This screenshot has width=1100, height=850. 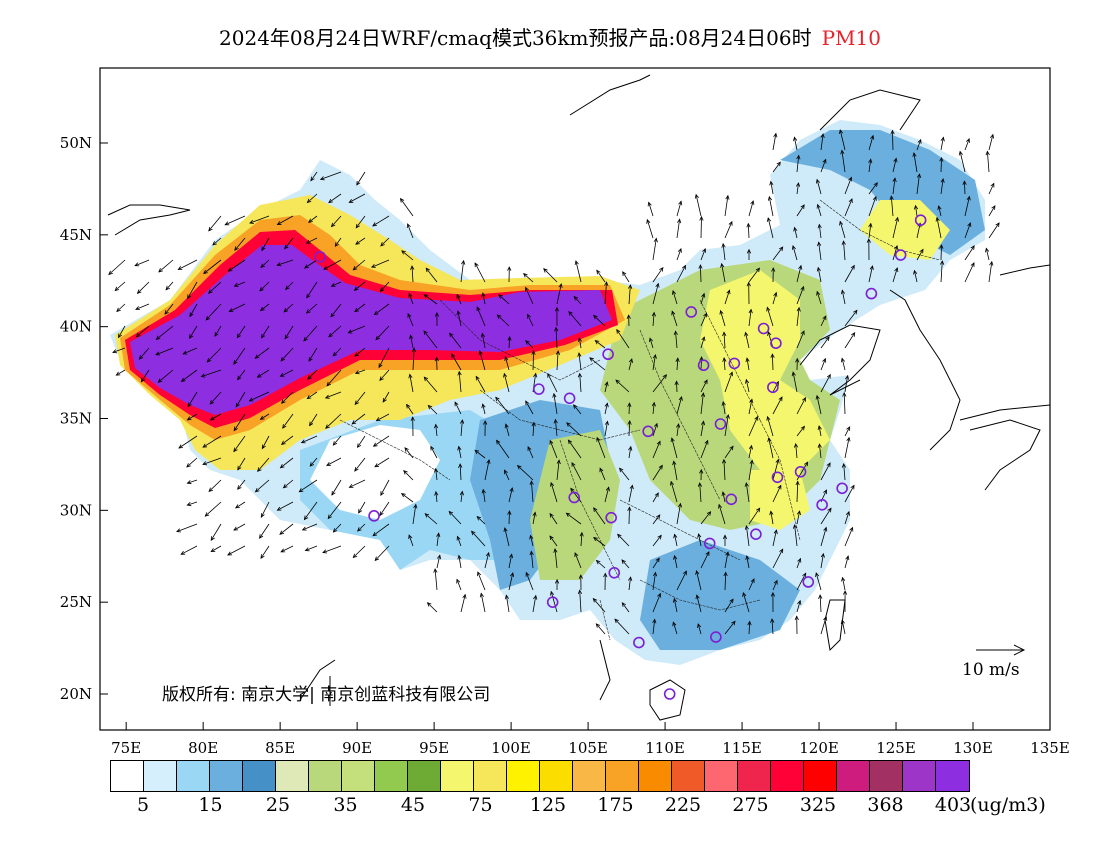 I want to click on city-marker-nanjing, so click(x=800, y=471).